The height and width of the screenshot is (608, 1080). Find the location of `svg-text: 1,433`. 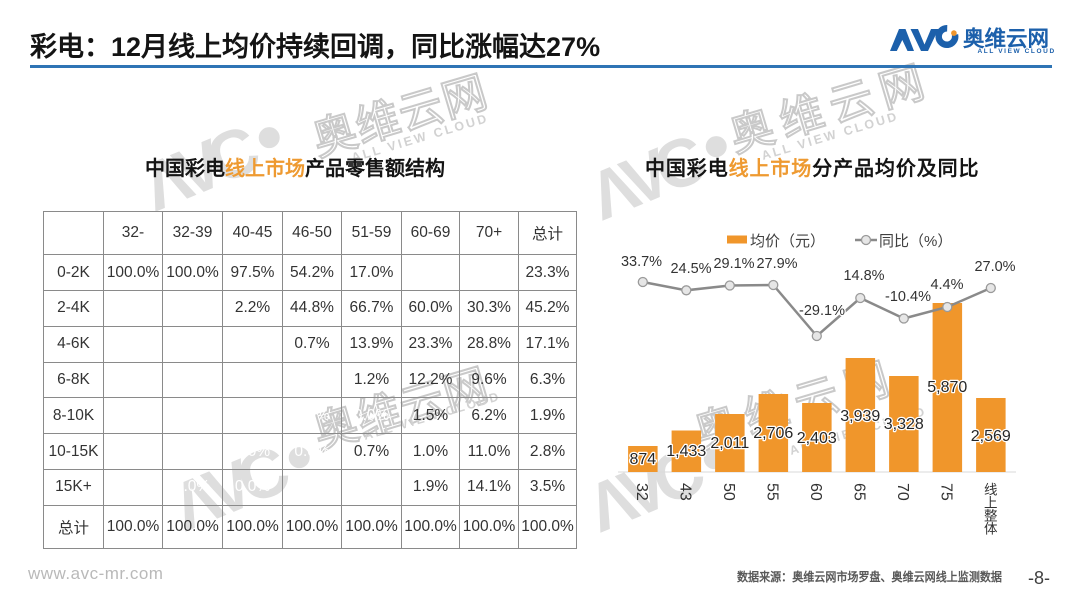

svg-text: 1,433 is located at coordinates (686, 451).